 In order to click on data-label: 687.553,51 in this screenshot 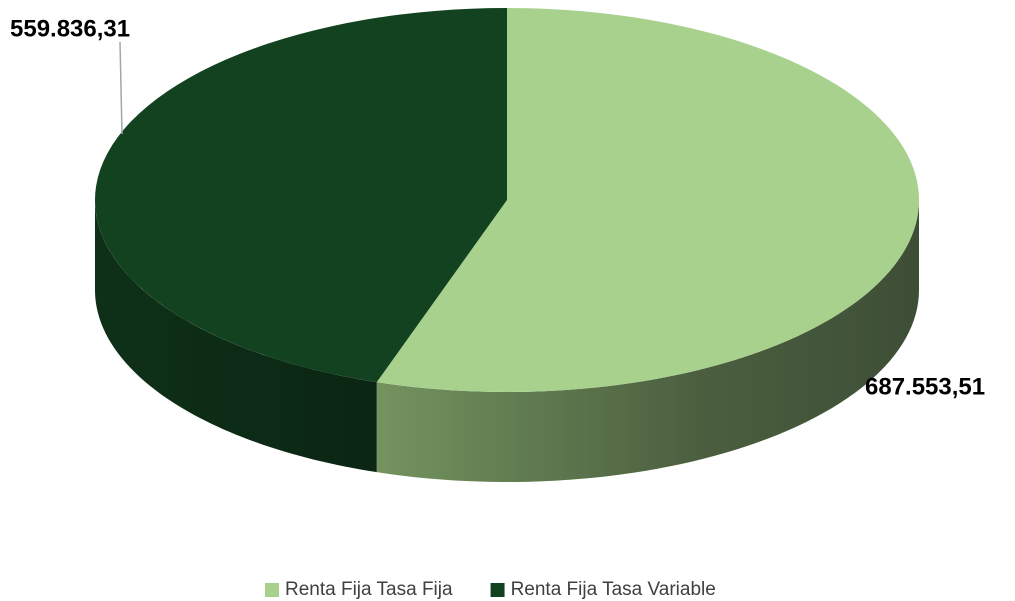, I will do `click(925, 386)`.